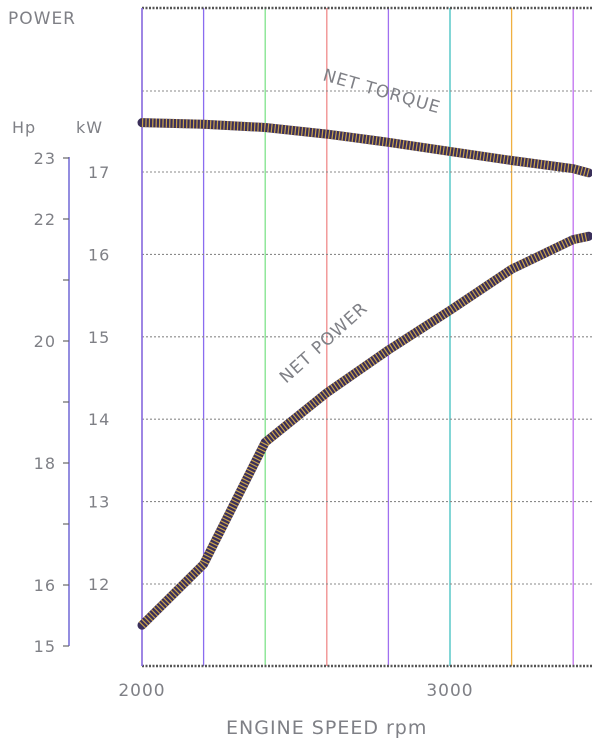 The image size is (592, 742). I want to click on kw-tick-label: 13, so click(99, 502).